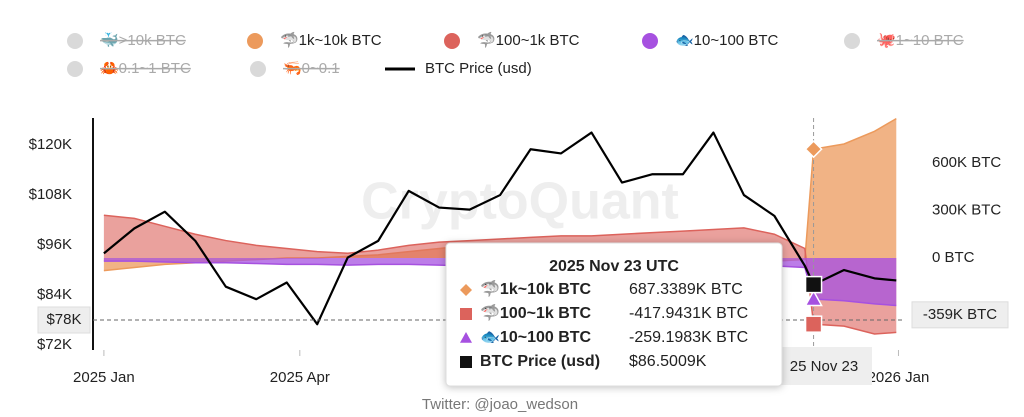 The width and height of the screenshot is (1024, 417). What do you see at coordinates (540, 361) in the screenshot?
I see `tooltip-name: BTC Price (usd)` at bounding box center [540, 361].